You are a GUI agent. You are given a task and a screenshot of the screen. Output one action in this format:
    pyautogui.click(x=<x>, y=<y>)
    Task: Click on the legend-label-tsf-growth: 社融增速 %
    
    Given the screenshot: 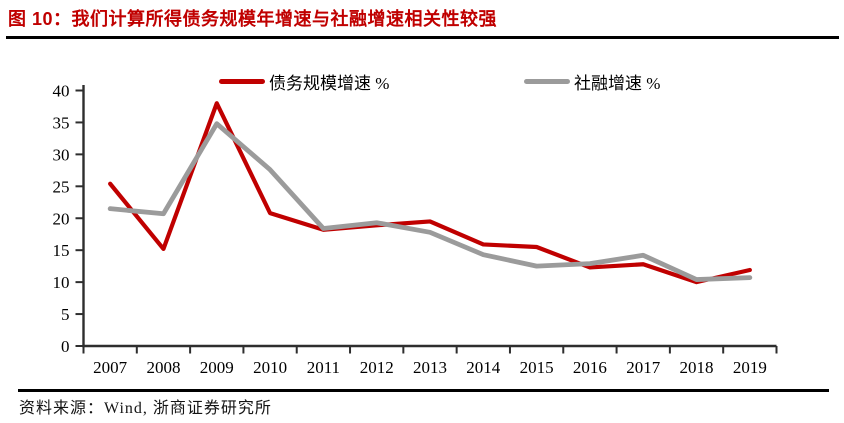 What is the action you would take?
    pyautogui.click(x=617, y=83)
    